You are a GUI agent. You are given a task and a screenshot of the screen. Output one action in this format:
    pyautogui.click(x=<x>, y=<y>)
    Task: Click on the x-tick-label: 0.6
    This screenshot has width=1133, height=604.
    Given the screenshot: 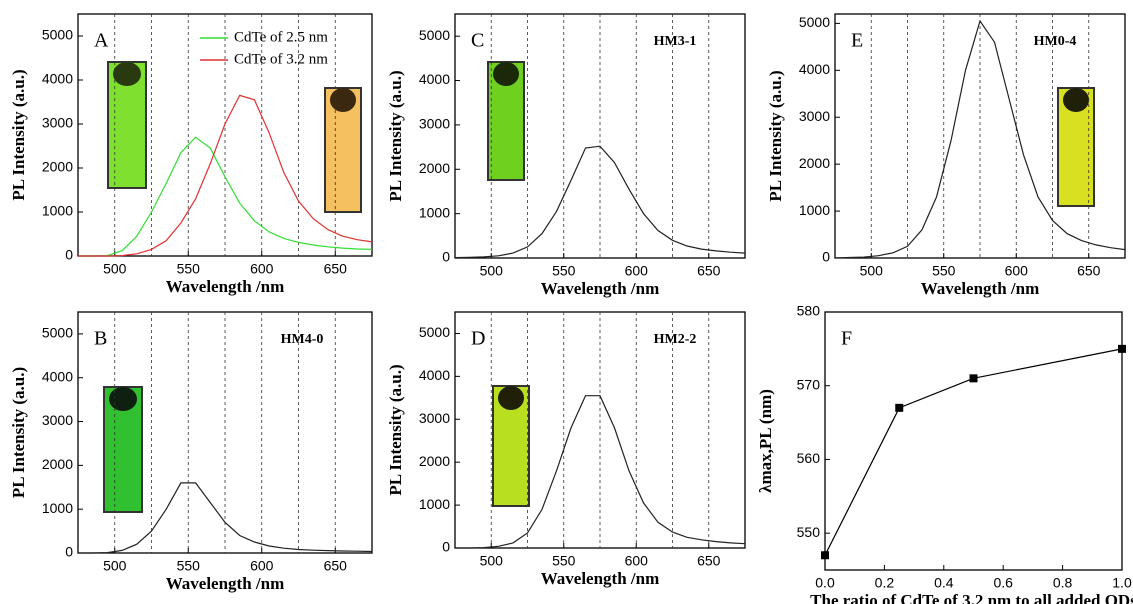 What is the action you would take?
    pyautogui.click(x=1003, y=583)
    